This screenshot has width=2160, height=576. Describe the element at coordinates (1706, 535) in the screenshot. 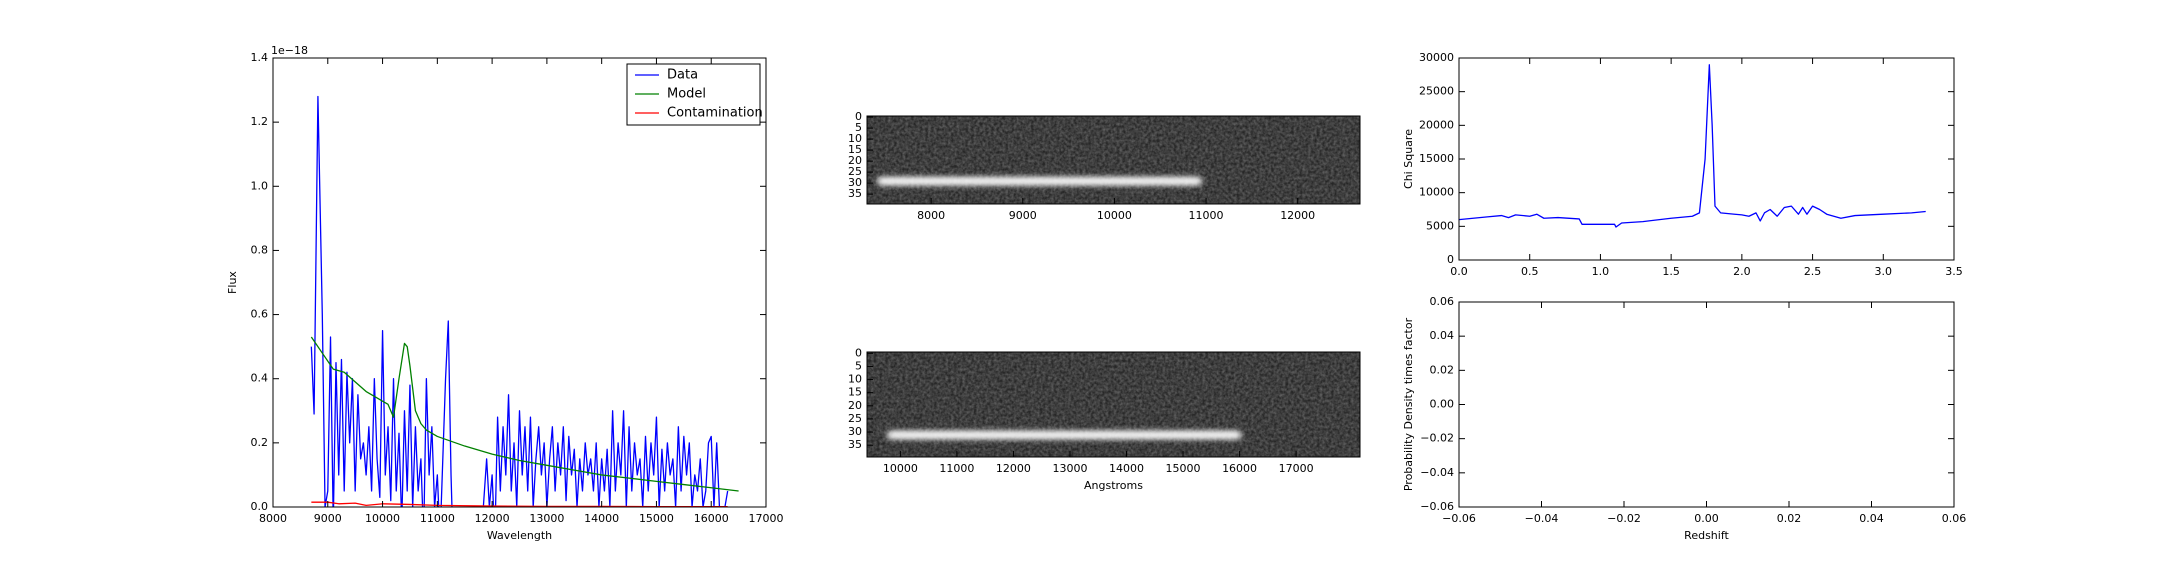

I see `x-axis-label: Redshift` at that location.